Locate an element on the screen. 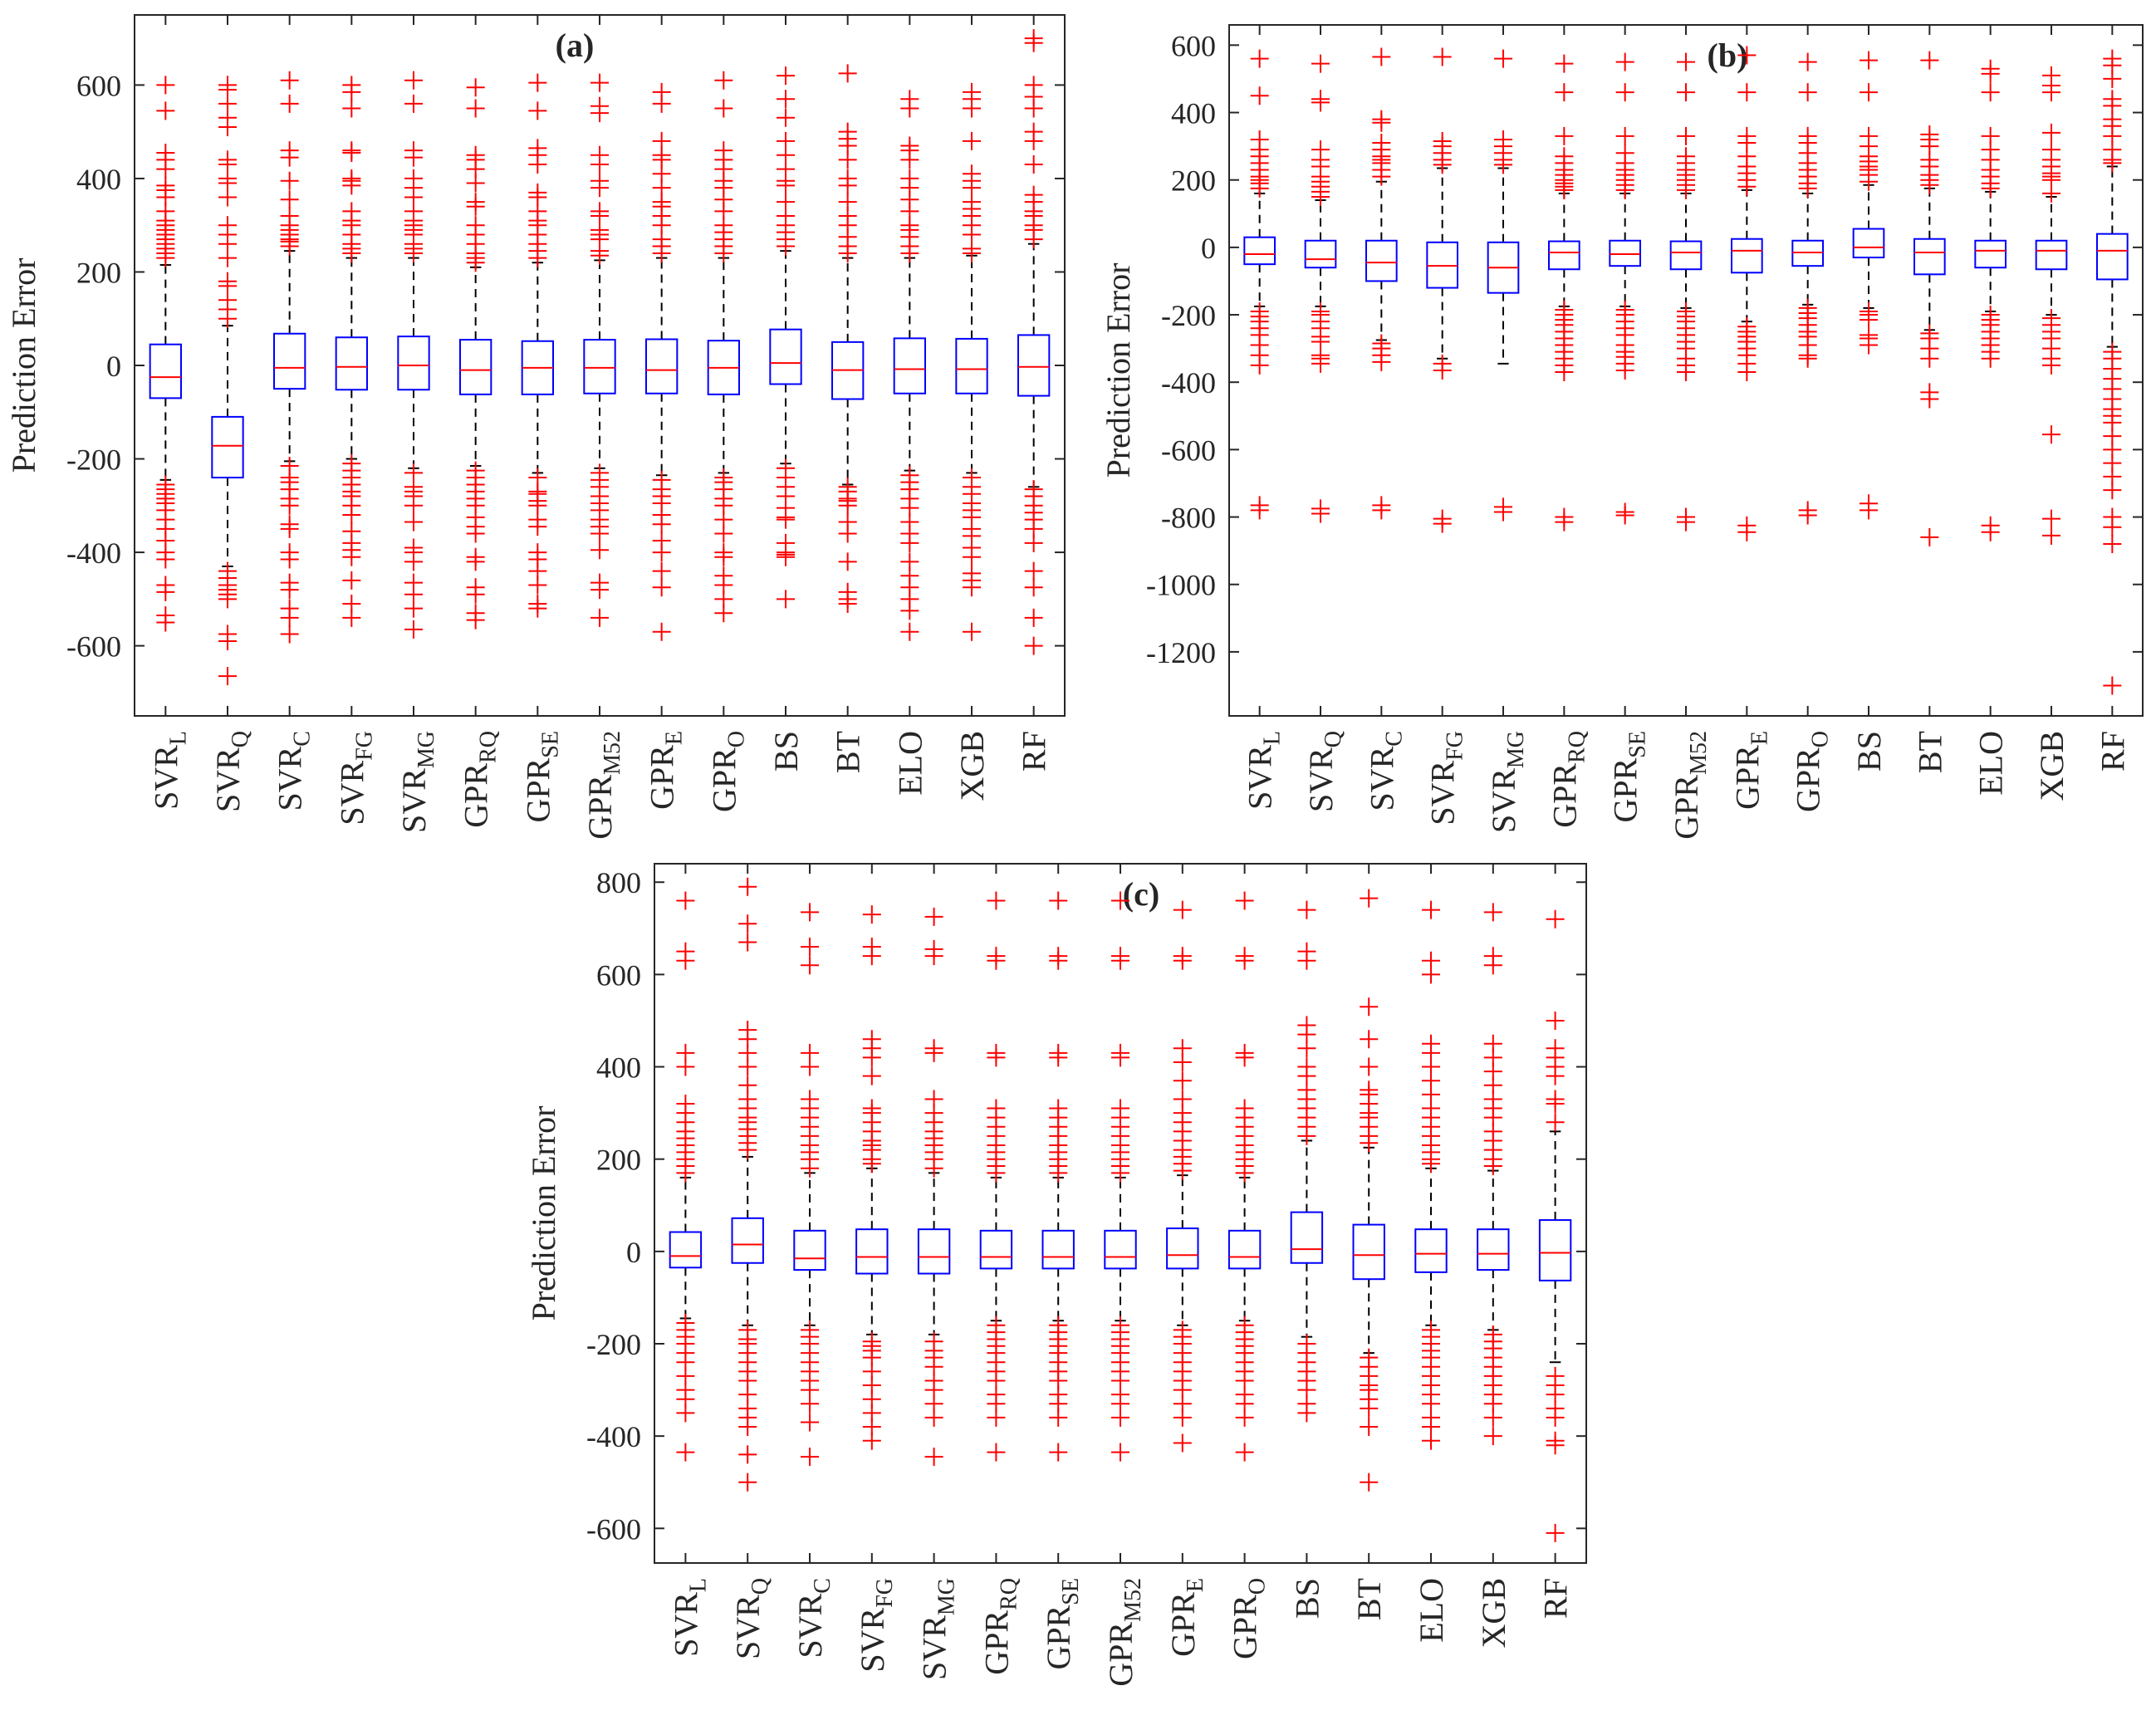 The width and height of the screenshot is (2156, 1710). box-14: XGB is located at coordinates (1493, 1256).